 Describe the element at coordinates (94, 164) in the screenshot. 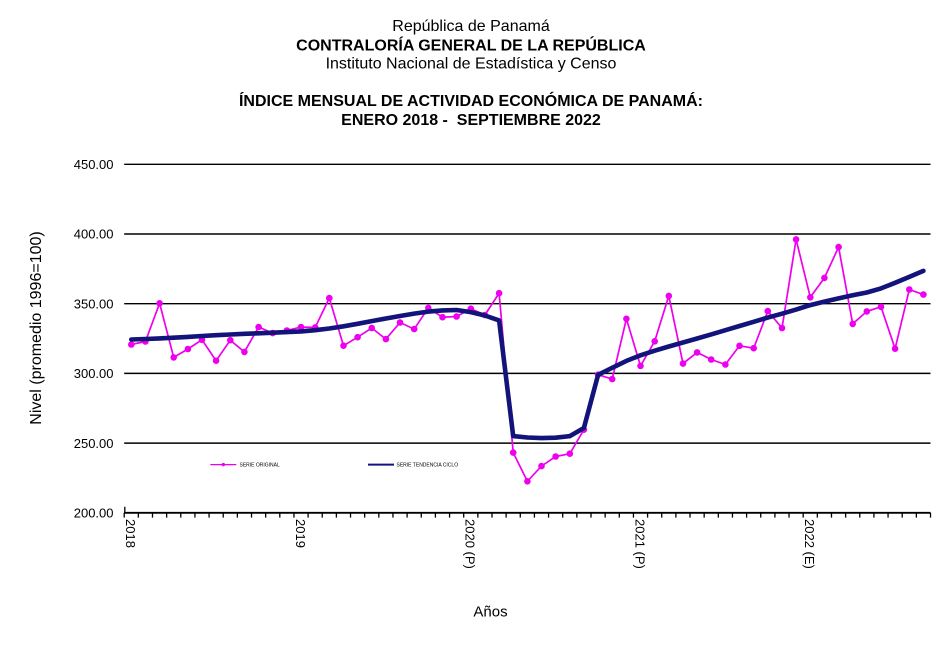

I see `svg-text: 450.00` at that location.